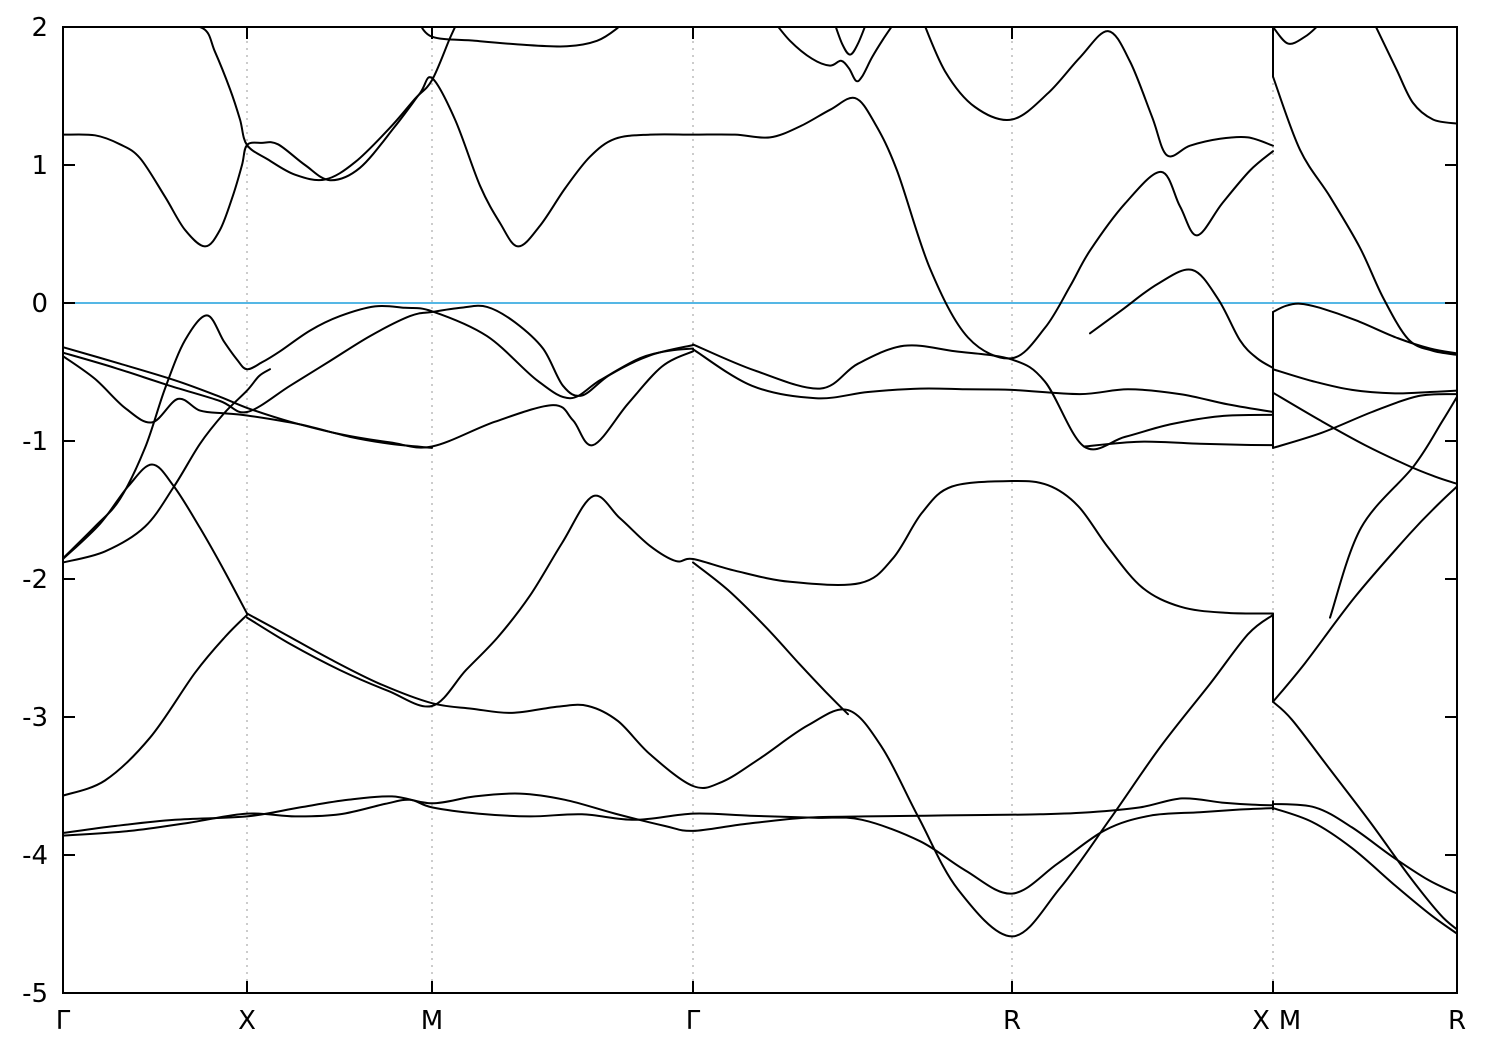 This screenshot has height=1050, width=1500. Describe the element at coordinates (1365, 215) in the screenshot. I see `band-path-MR-diagonal` at that location.